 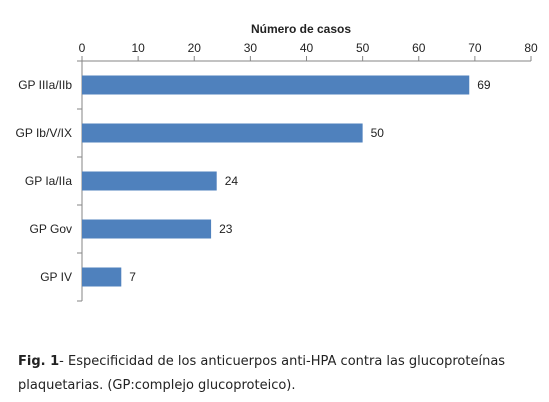 What do you see at coordinates (39, 361) in the screenshot?
I see `figure-label: Fig. 1` at bounding box center [39, 361].